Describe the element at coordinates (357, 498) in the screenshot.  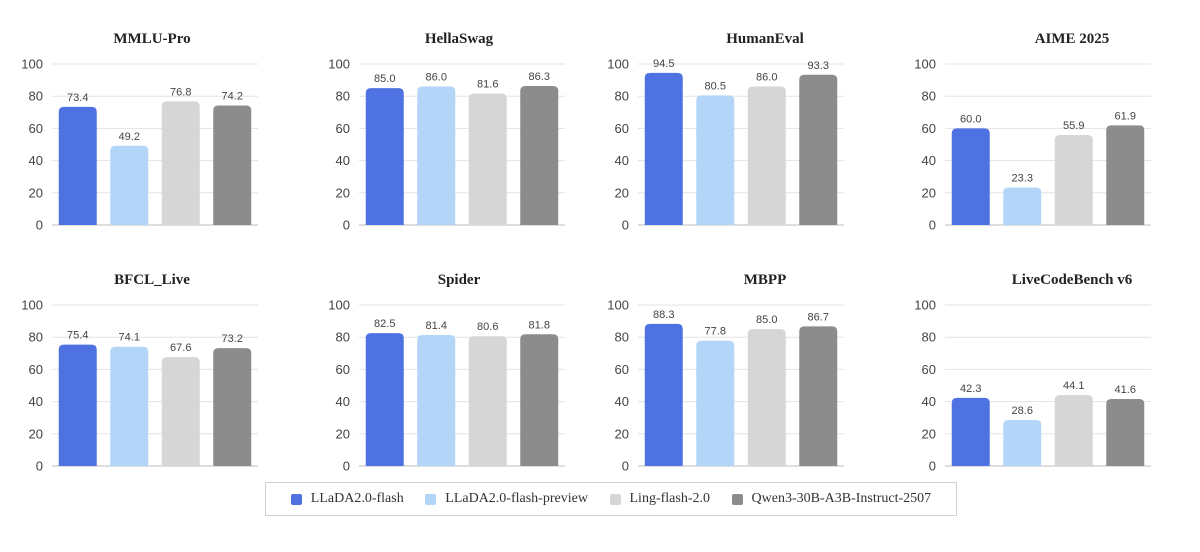
I see `legend-label: LLaDA2.0-flash` at that location.